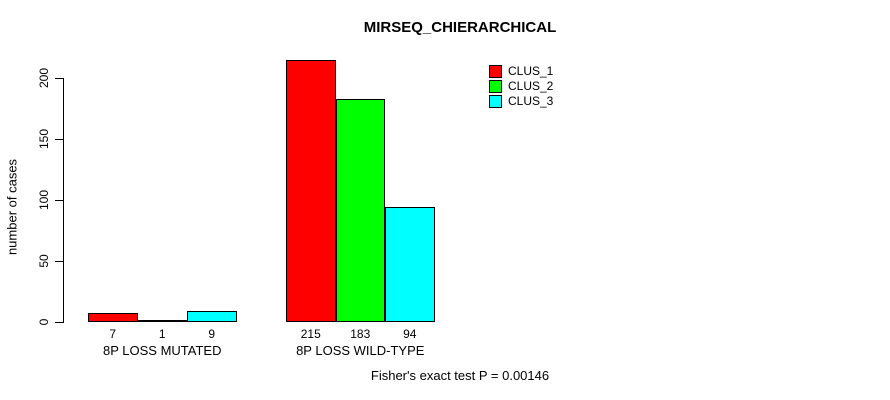 The height and width of the screenshot is (400, 890). Describe the element at coordinates (310, 334) in the screenshot. I see `bar-value-label: 215` at that location.